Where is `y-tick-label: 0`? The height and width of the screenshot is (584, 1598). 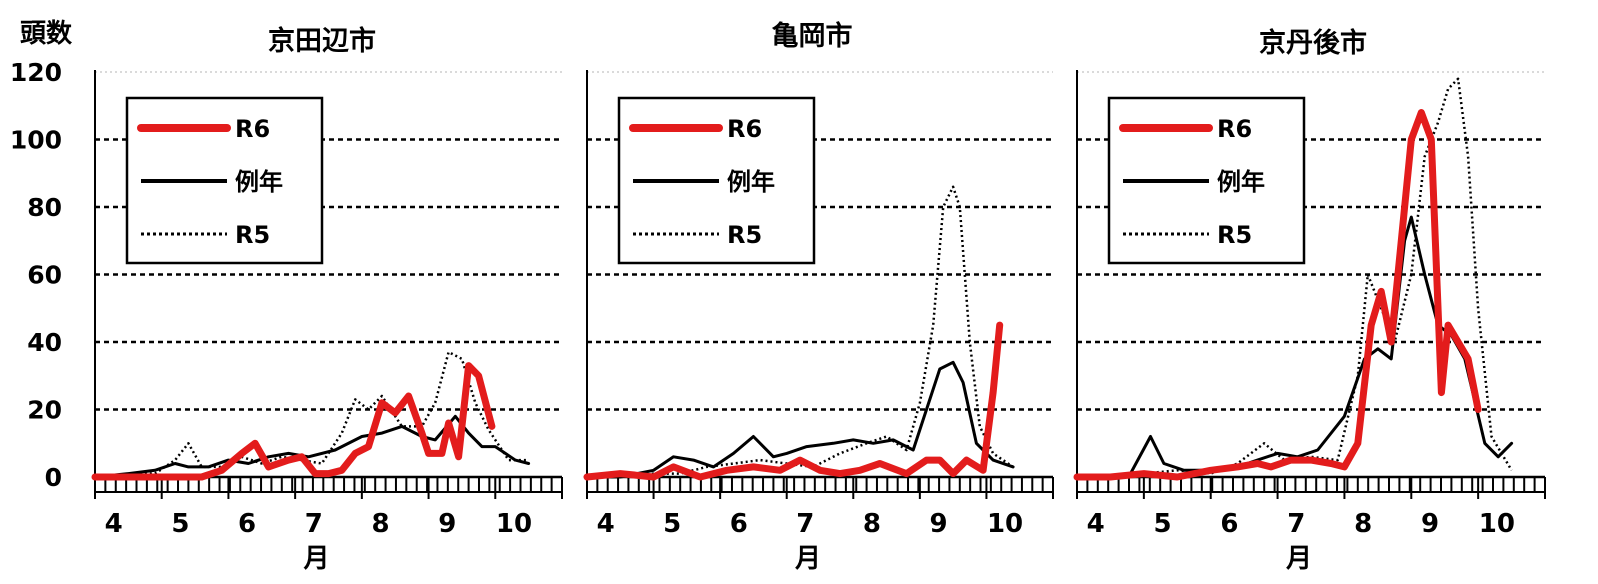 y-tick-label: 0 is located at coordinates (53, 477).